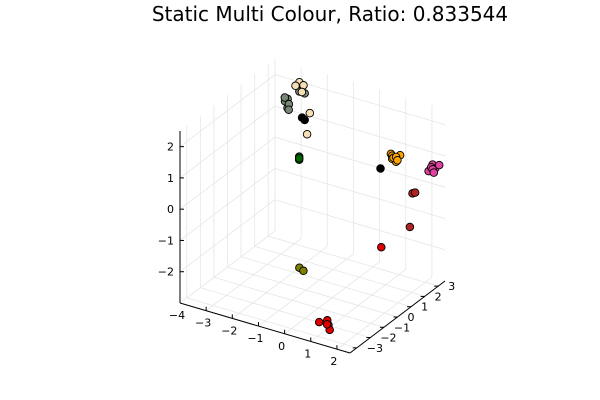  Describe the element at coordinates (397, 160) in the screenshot. I see `data-point-cluster-orange` at that location.